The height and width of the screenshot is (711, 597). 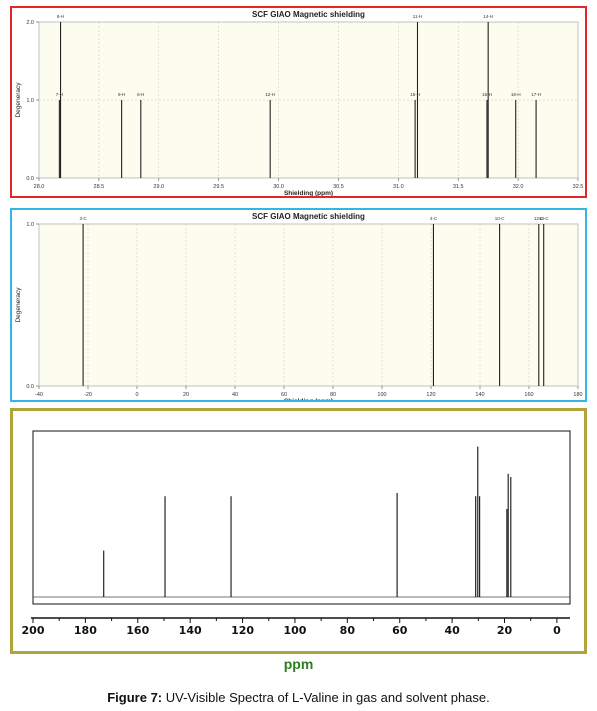 I want to click on peak-label: 17-H, so click(x=536, y=94).